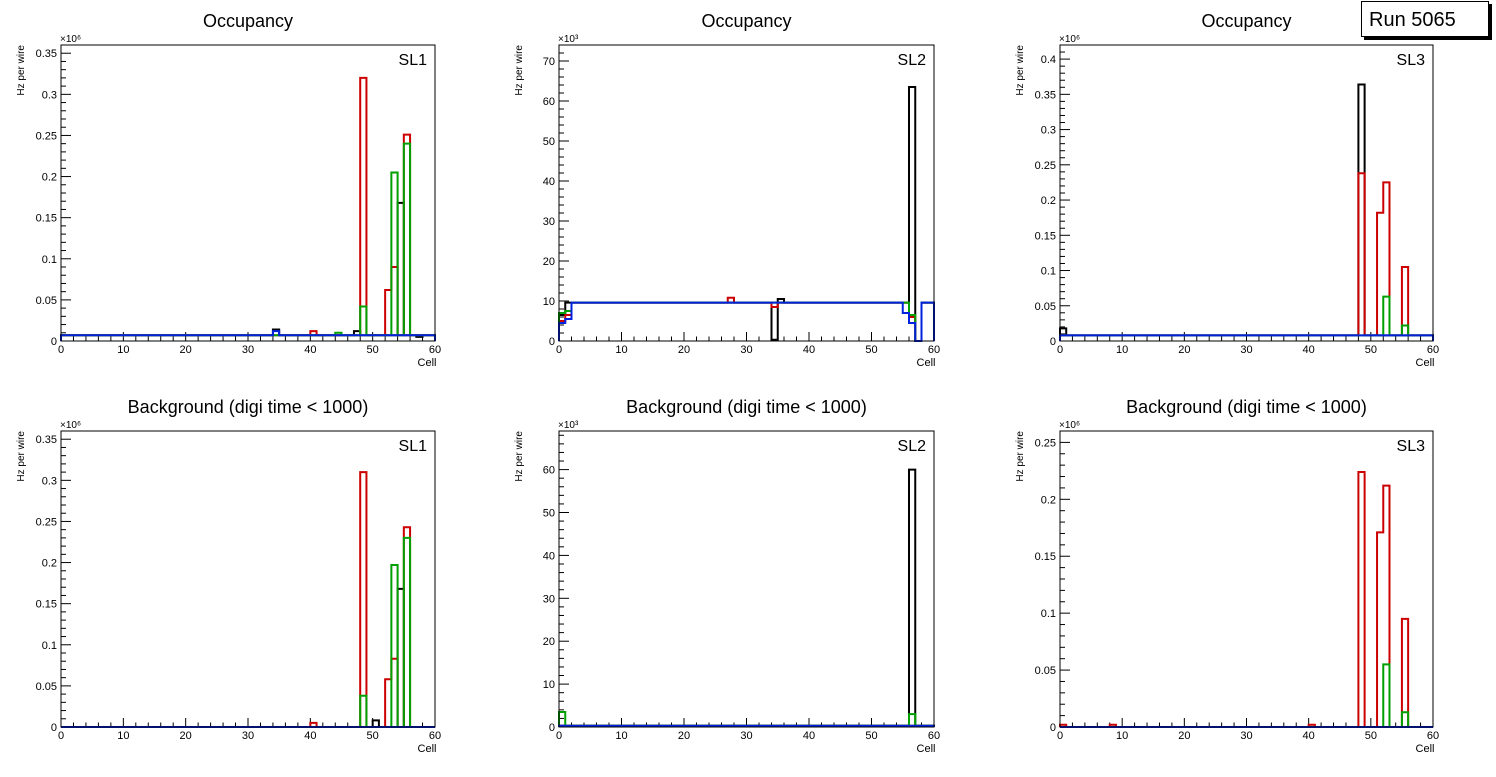  I want to click on run-label: Run 5065, so click(1425, 19).